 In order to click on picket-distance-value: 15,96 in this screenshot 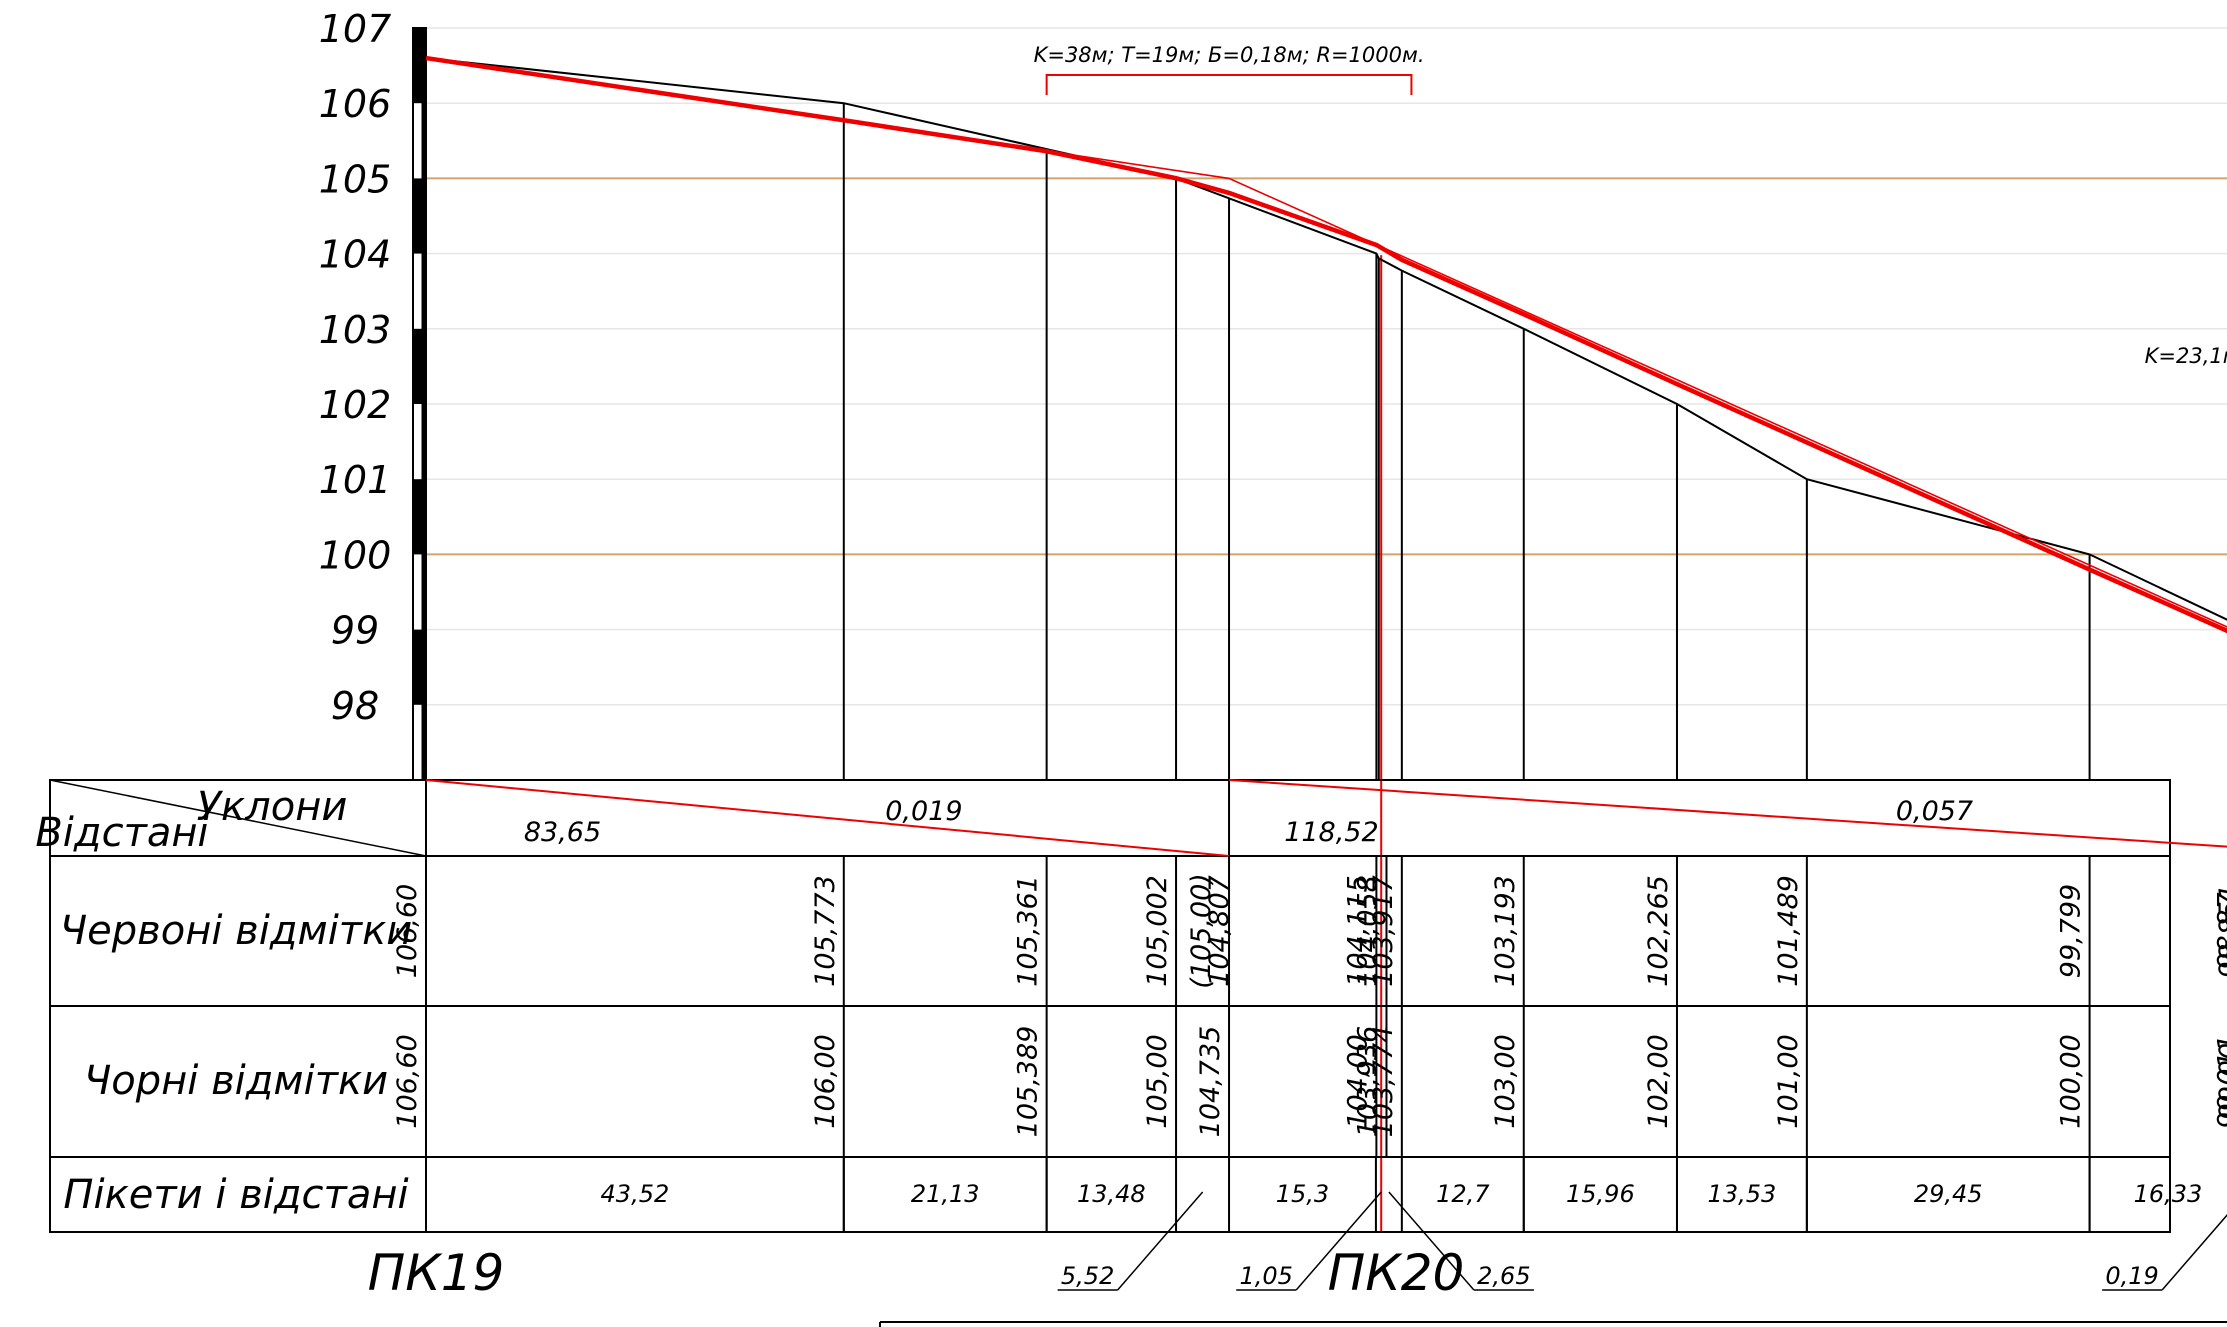, I will do `click(1600, 1194)`.